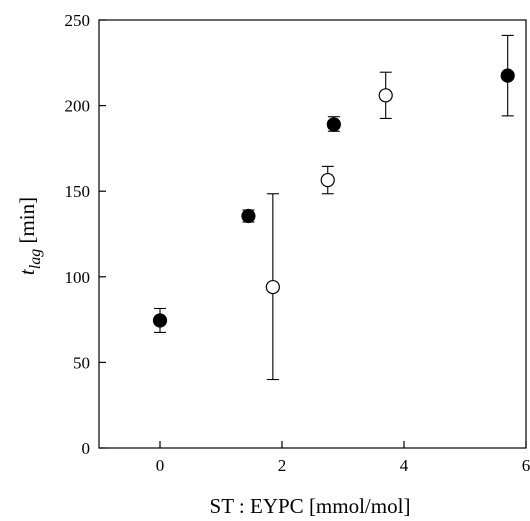 The height and width of the screenshot is (521, 530). I want to click on x-axis-label: ST : EYPC [mmol/mol], so click(310, 506).